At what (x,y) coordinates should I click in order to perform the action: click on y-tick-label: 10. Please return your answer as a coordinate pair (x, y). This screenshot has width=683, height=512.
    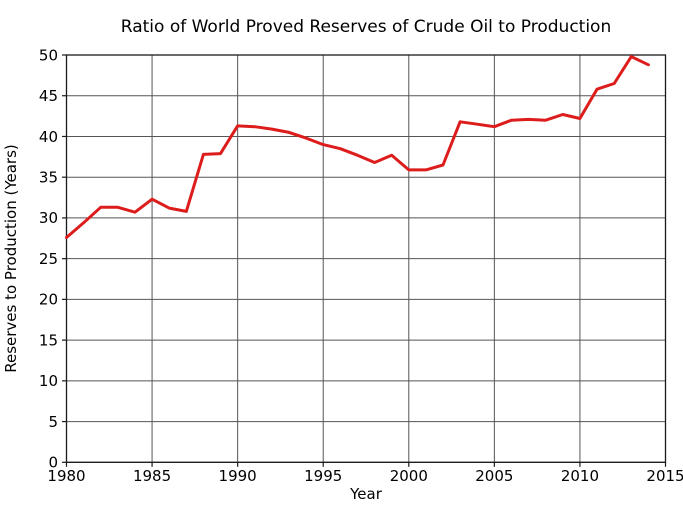
    Looking at the image, I should click on (48, 381).